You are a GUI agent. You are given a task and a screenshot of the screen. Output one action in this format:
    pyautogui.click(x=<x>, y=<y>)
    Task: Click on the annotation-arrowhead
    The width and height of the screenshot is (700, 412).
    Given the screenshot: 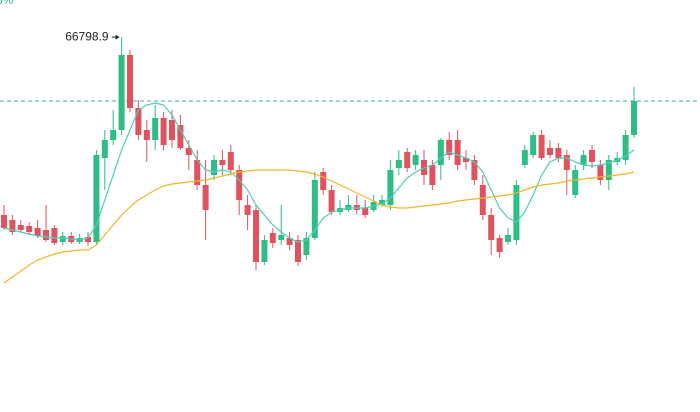 What is the action you would take?
    pyautogui.click(x=117, y=37)
    